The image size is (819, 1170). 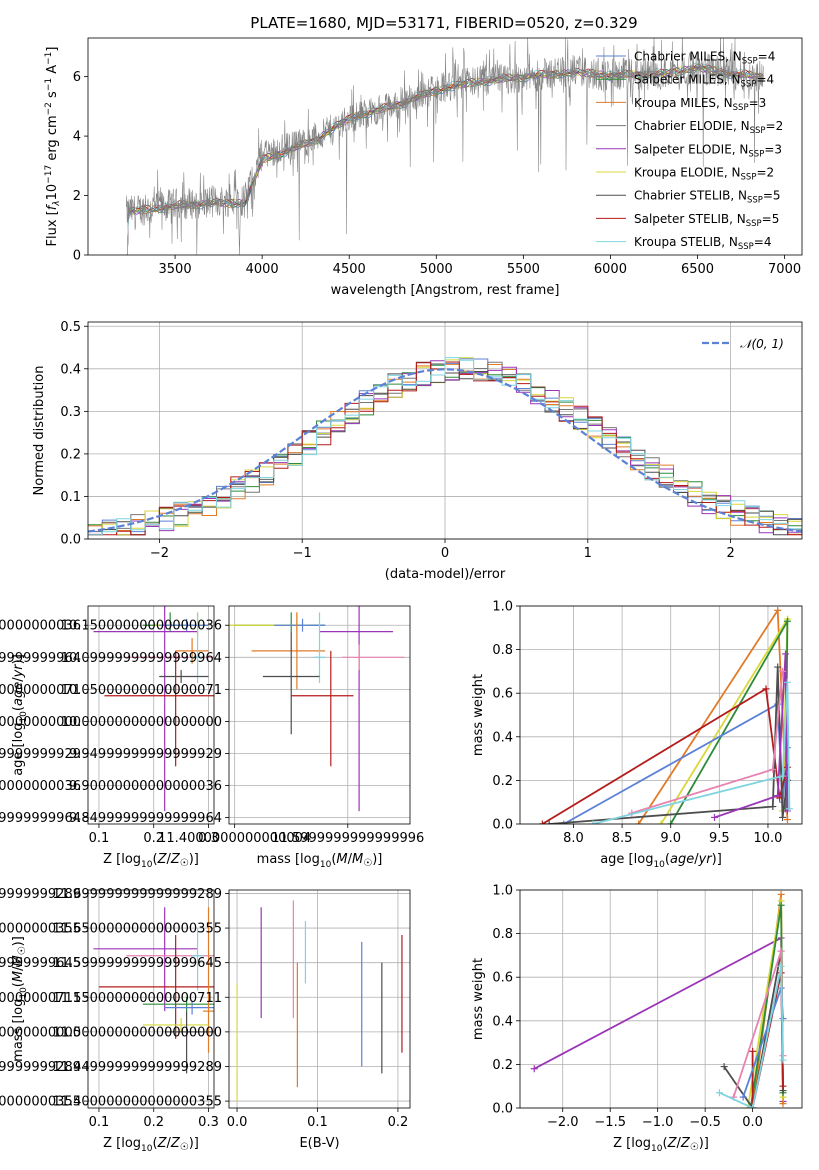 What do you see at coordinates (20, 715) in the screenshot?
I see `y-axis-label: age [log10(age/yr)]` at bounding box center [20, 715].